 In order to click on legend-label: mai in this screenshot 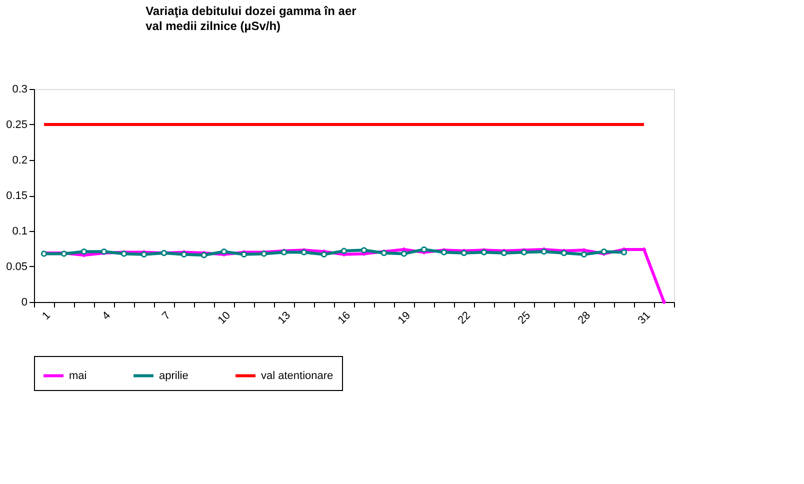, I will do `click(78, 376)`.